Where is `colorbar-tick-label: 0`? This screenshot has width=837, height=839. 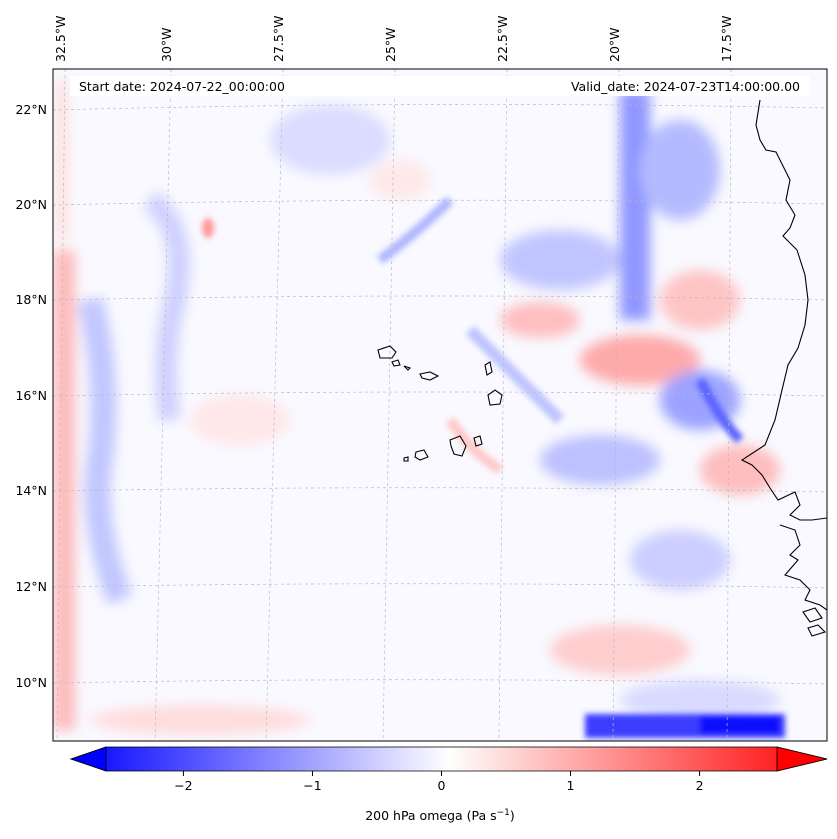
colorbar-tick-label: 0 is located at coordinates (442, 785).